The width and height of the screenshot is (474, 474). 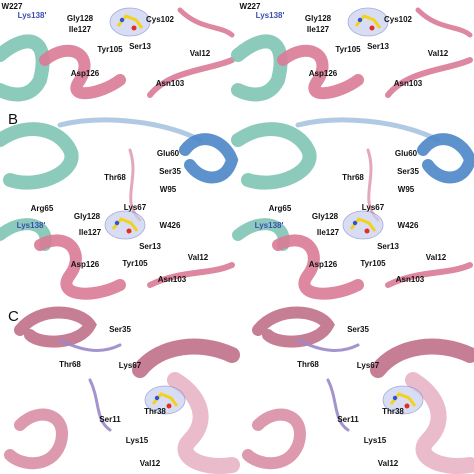 What do you see at coordinates (13, 316) in the screenshot?
I see `panel-letter: C` at bounding box center [13, 316].